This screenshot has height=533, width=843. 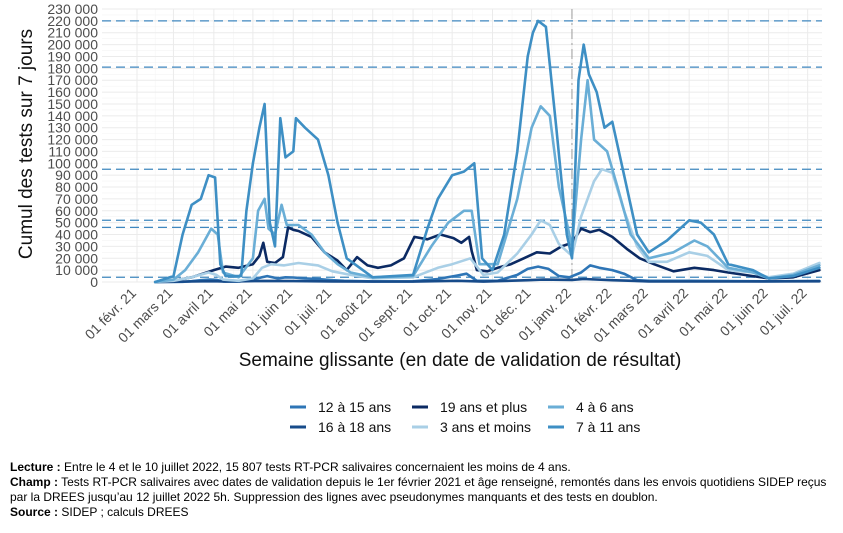 I want to click on y-tick-label: 210 000, so click(x=72, y=33).